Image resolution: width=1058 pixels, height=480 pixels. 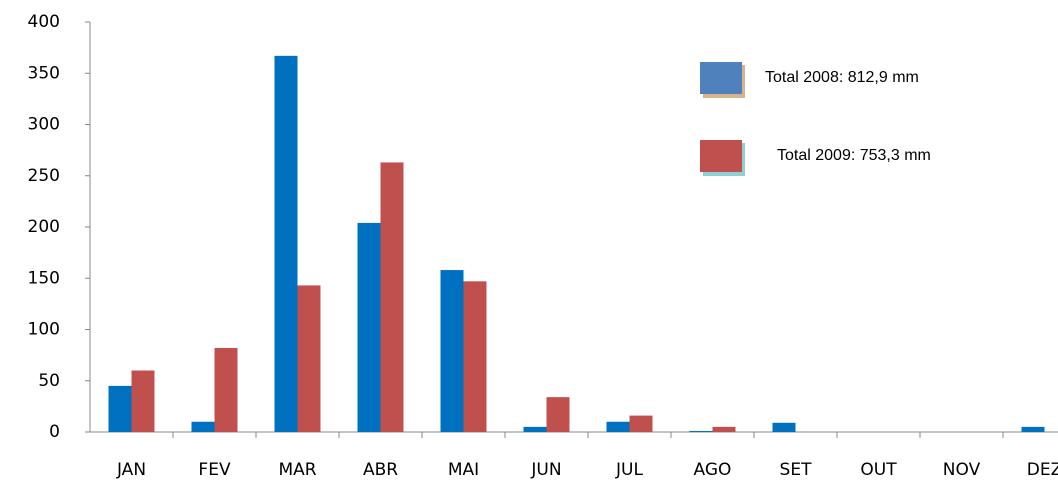 What do you see at coordinates (380, 470) in the screenshot?
I see `x-tick-label: ABR` at bounding box center [380, 470].